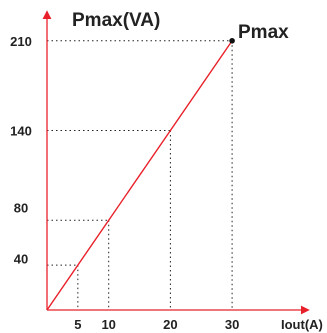 Image resolution: width=327 pixels, height=333 pixels. Describe the element at coordinates (302, 324) in the screenshot. I see `x-axis-label: Iout(A)` at that location.